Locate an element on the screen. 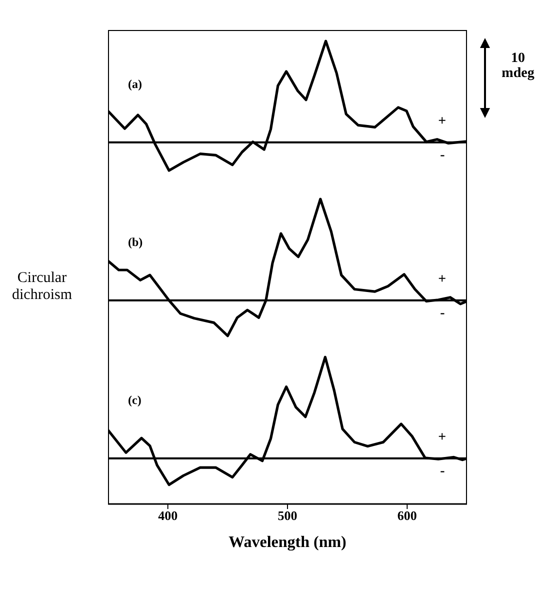  x-tick-label: 400 is located at coordinates (168, 516).